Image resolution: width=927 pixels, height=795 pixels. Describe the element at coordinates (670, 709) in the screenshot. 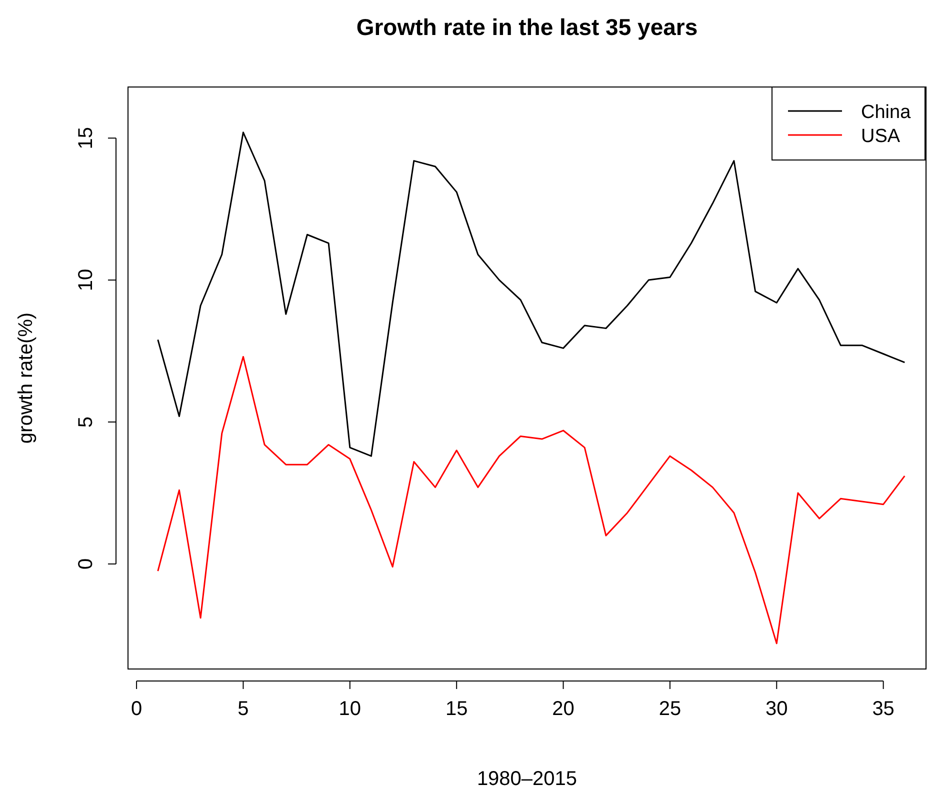

I see `x-tick-label: 25` at that location.